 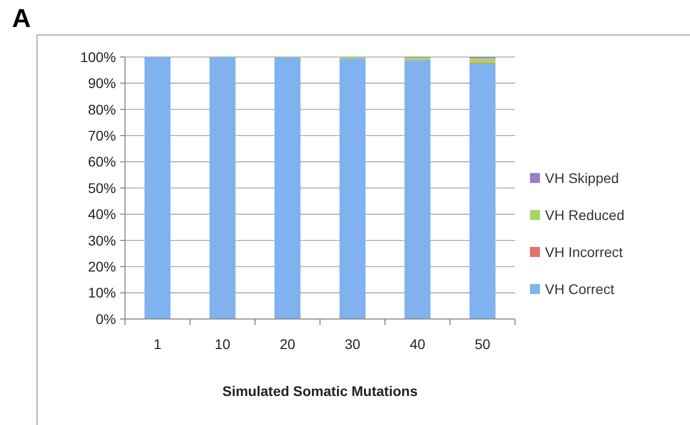 What do you see at coordinates (582, 178) in the screenshot?
I see `legend-label: VH Skipped` at bounding box center [582, 178].